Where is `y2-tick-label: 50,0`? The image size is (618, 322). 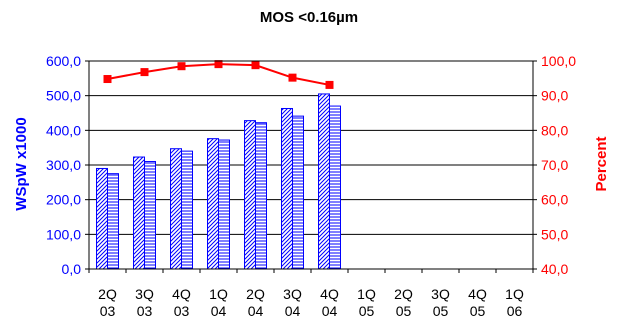 y2-tick-label: 50,0 is located at coordinates (554, 234).